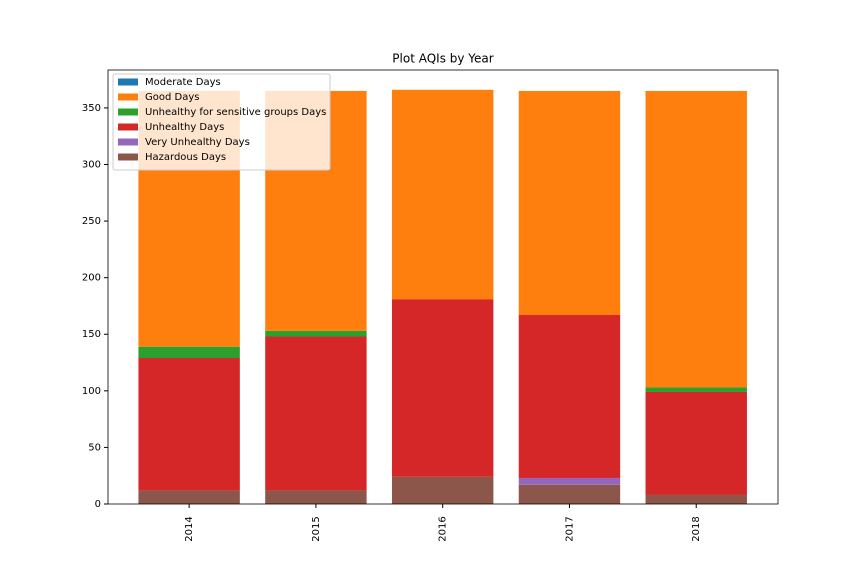  Describe the element at coordinates (91, 278) in the screenshot. I see `y-tick-label: 200` at that location.